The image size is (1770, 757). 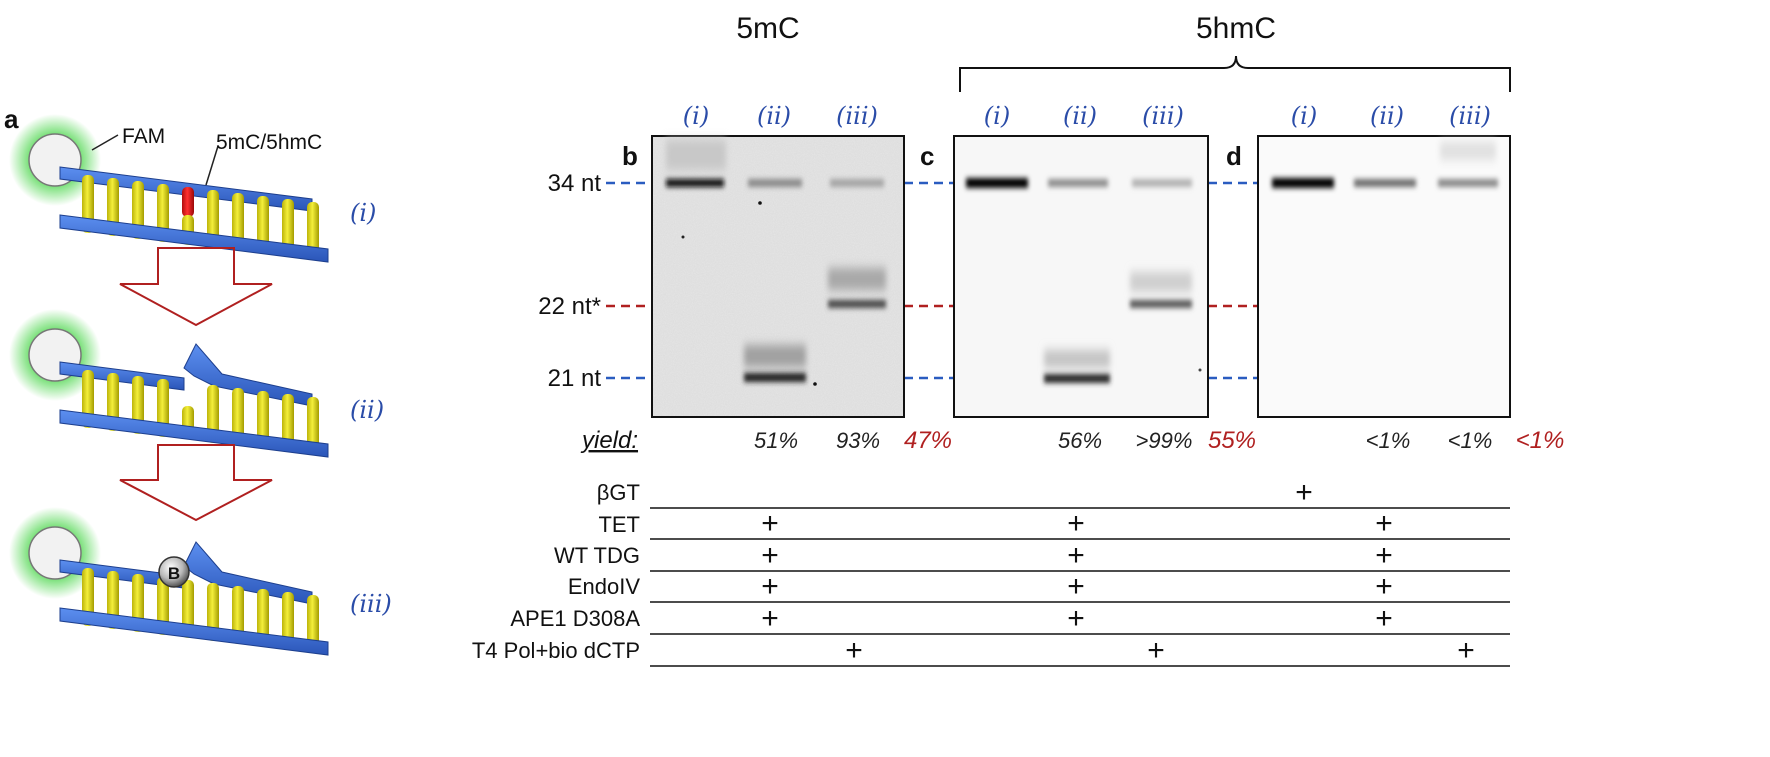 I want to click on yield-value: 93%, so click(x=858, y=440).